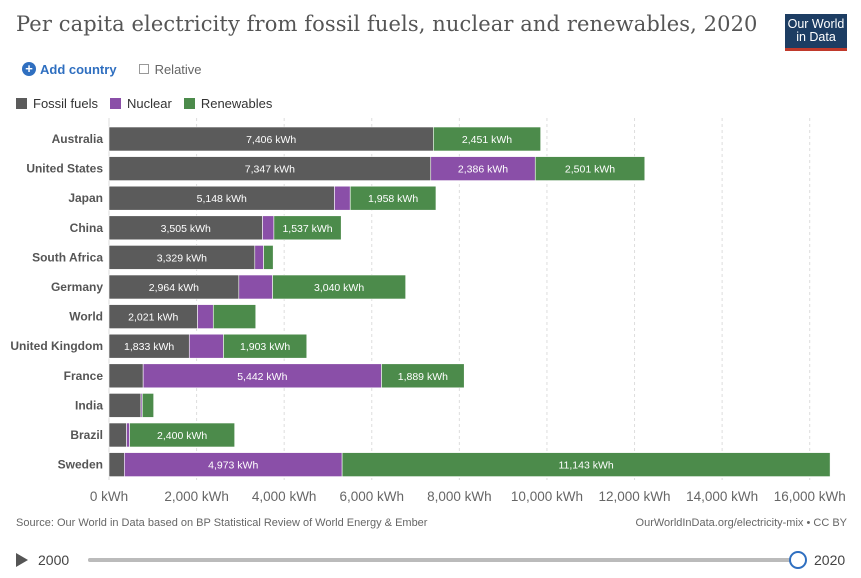  Describe the element at coordinates (371, 496) in the screenshot. I see `x-tick-label: 6,000 kWh` at that location.